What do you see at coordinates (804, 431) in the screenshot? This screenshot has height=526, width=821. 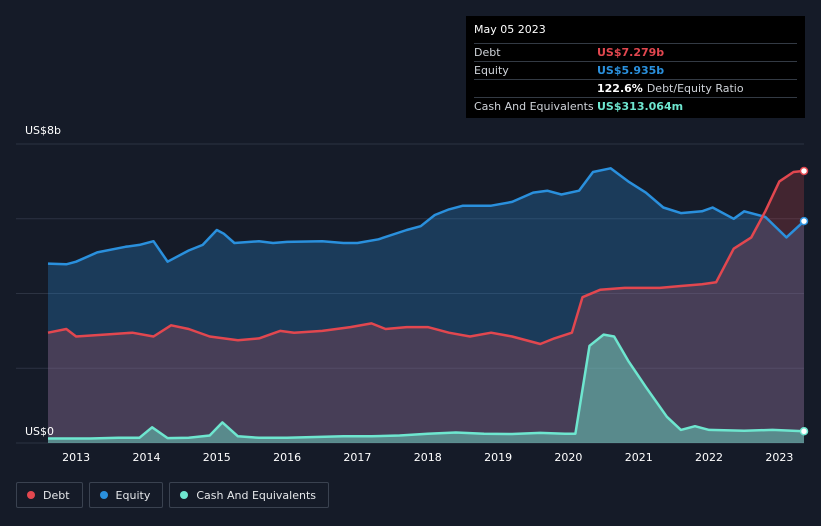 I see `endpoint-cash-and-equivalents` at bounding box center [804, 431].